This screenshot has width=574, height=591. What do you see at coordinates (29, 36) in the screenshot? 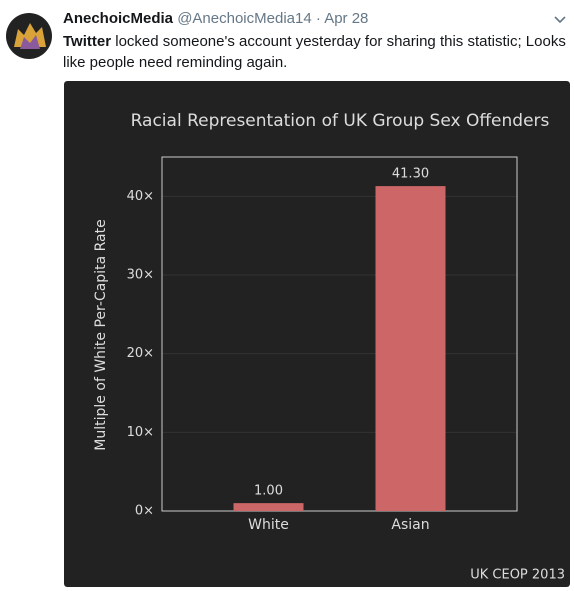
I see `avatar` at bounding box center [29, 36].